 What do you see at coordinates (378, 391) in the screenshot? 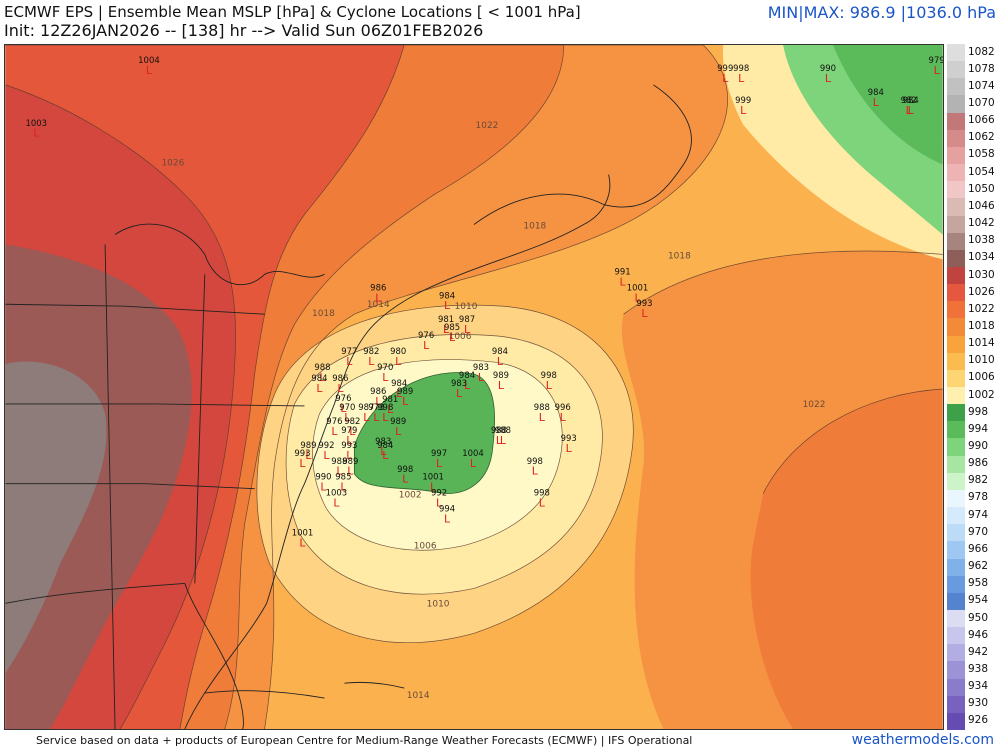
I see `cyclone-pressure-label: 986` at bounding box center [378, 391].